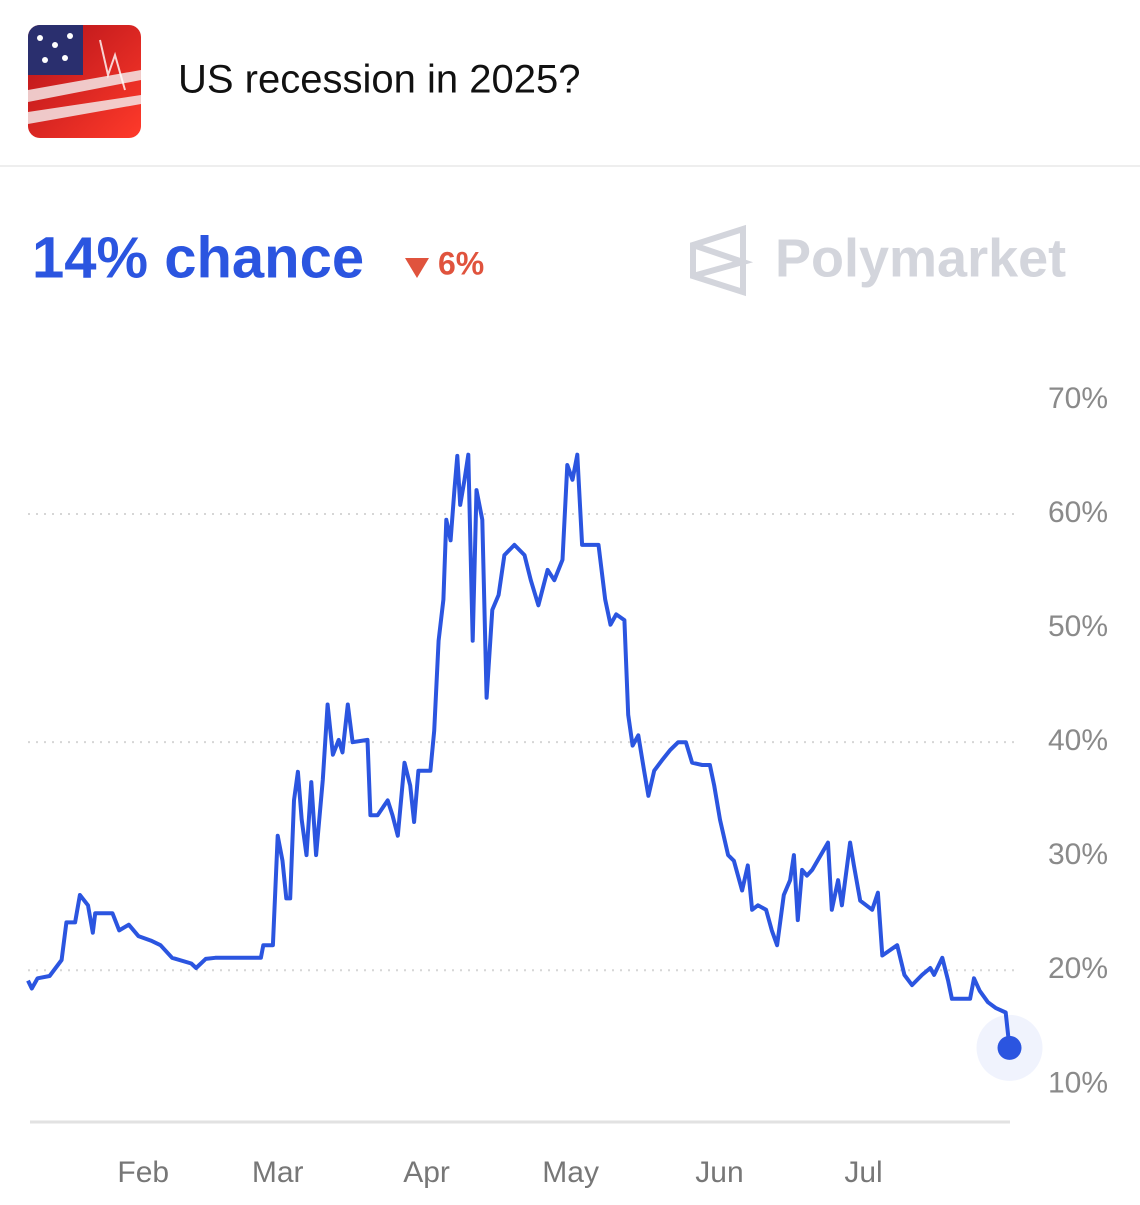 Image resolution: width=1140 pixels, height=1205 pixels. I want to click on x-tick-label: Apr, so click(426, 1172).